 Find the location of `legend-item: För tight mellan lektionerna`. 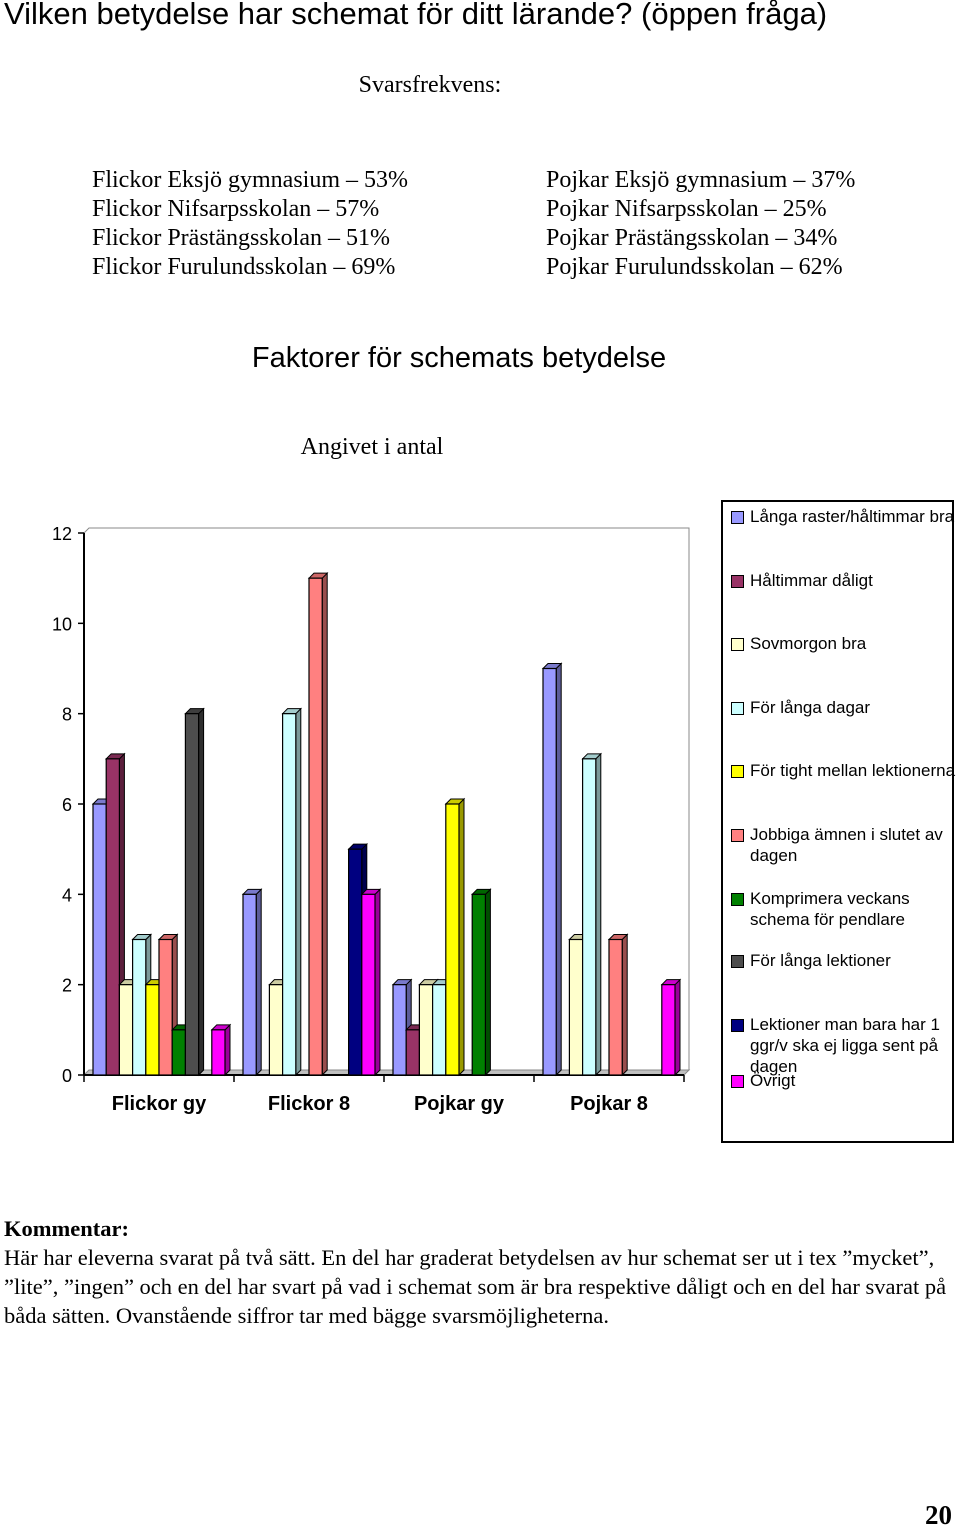

legend-item: För tight mellan lektionerna is located at coordinates (843, 770).